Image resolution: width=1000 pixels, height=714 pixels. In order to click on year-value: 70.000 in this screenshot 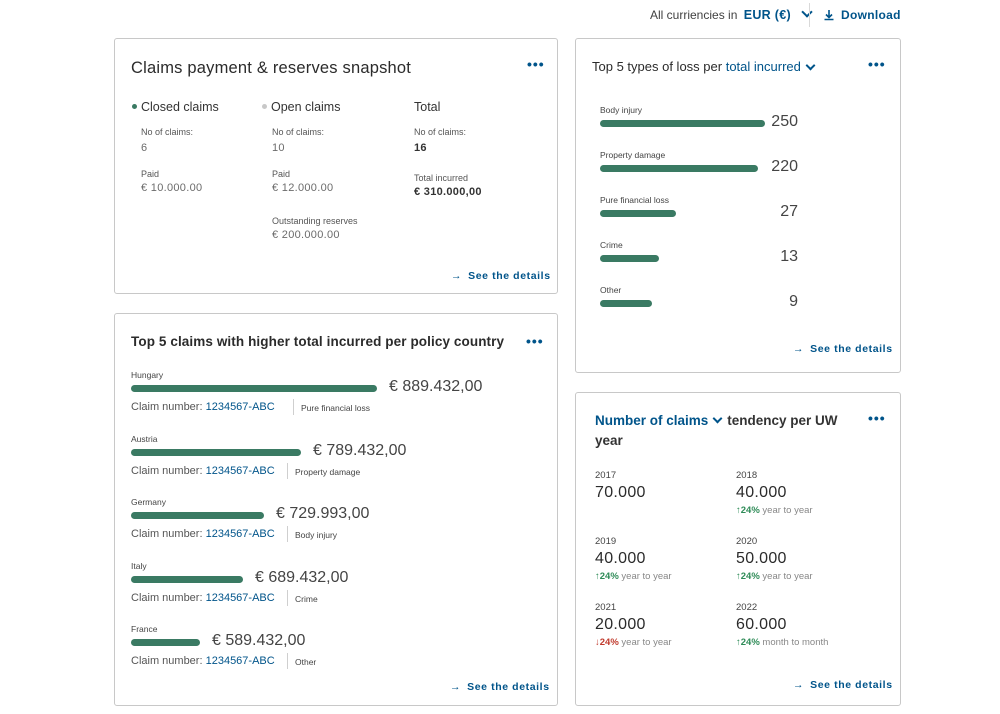, I will do `click(620, 492)`.